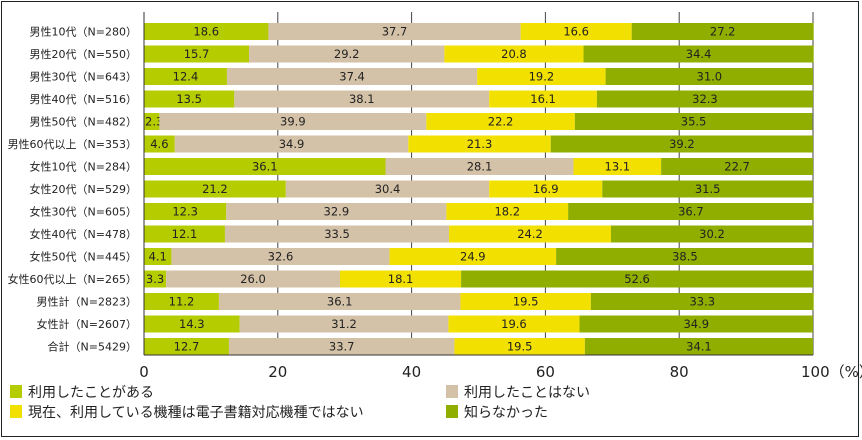  I want to click on x-tick-label: 40, so click(411, 372).